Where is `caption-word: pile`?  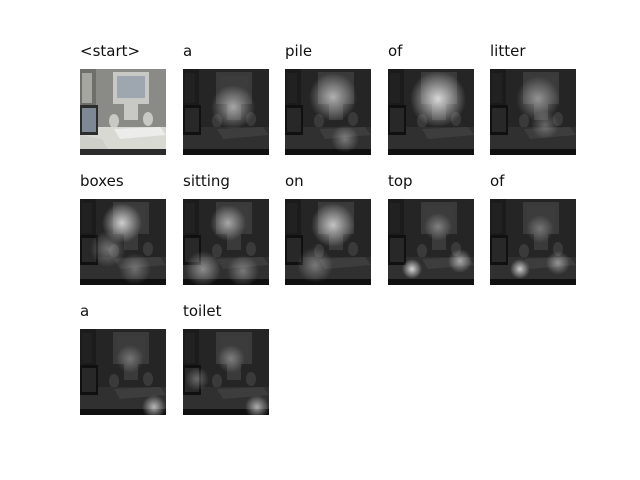
caption-word: pile is located at coordinates (299, 51).